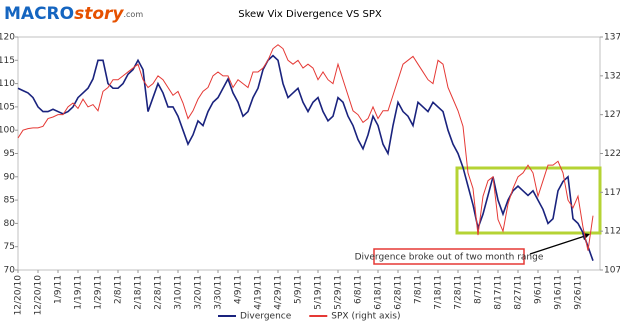  Describe the element at coordinates (119, 289) in the screenshot. I see `x-tick-label: 2/8/11` at that location.